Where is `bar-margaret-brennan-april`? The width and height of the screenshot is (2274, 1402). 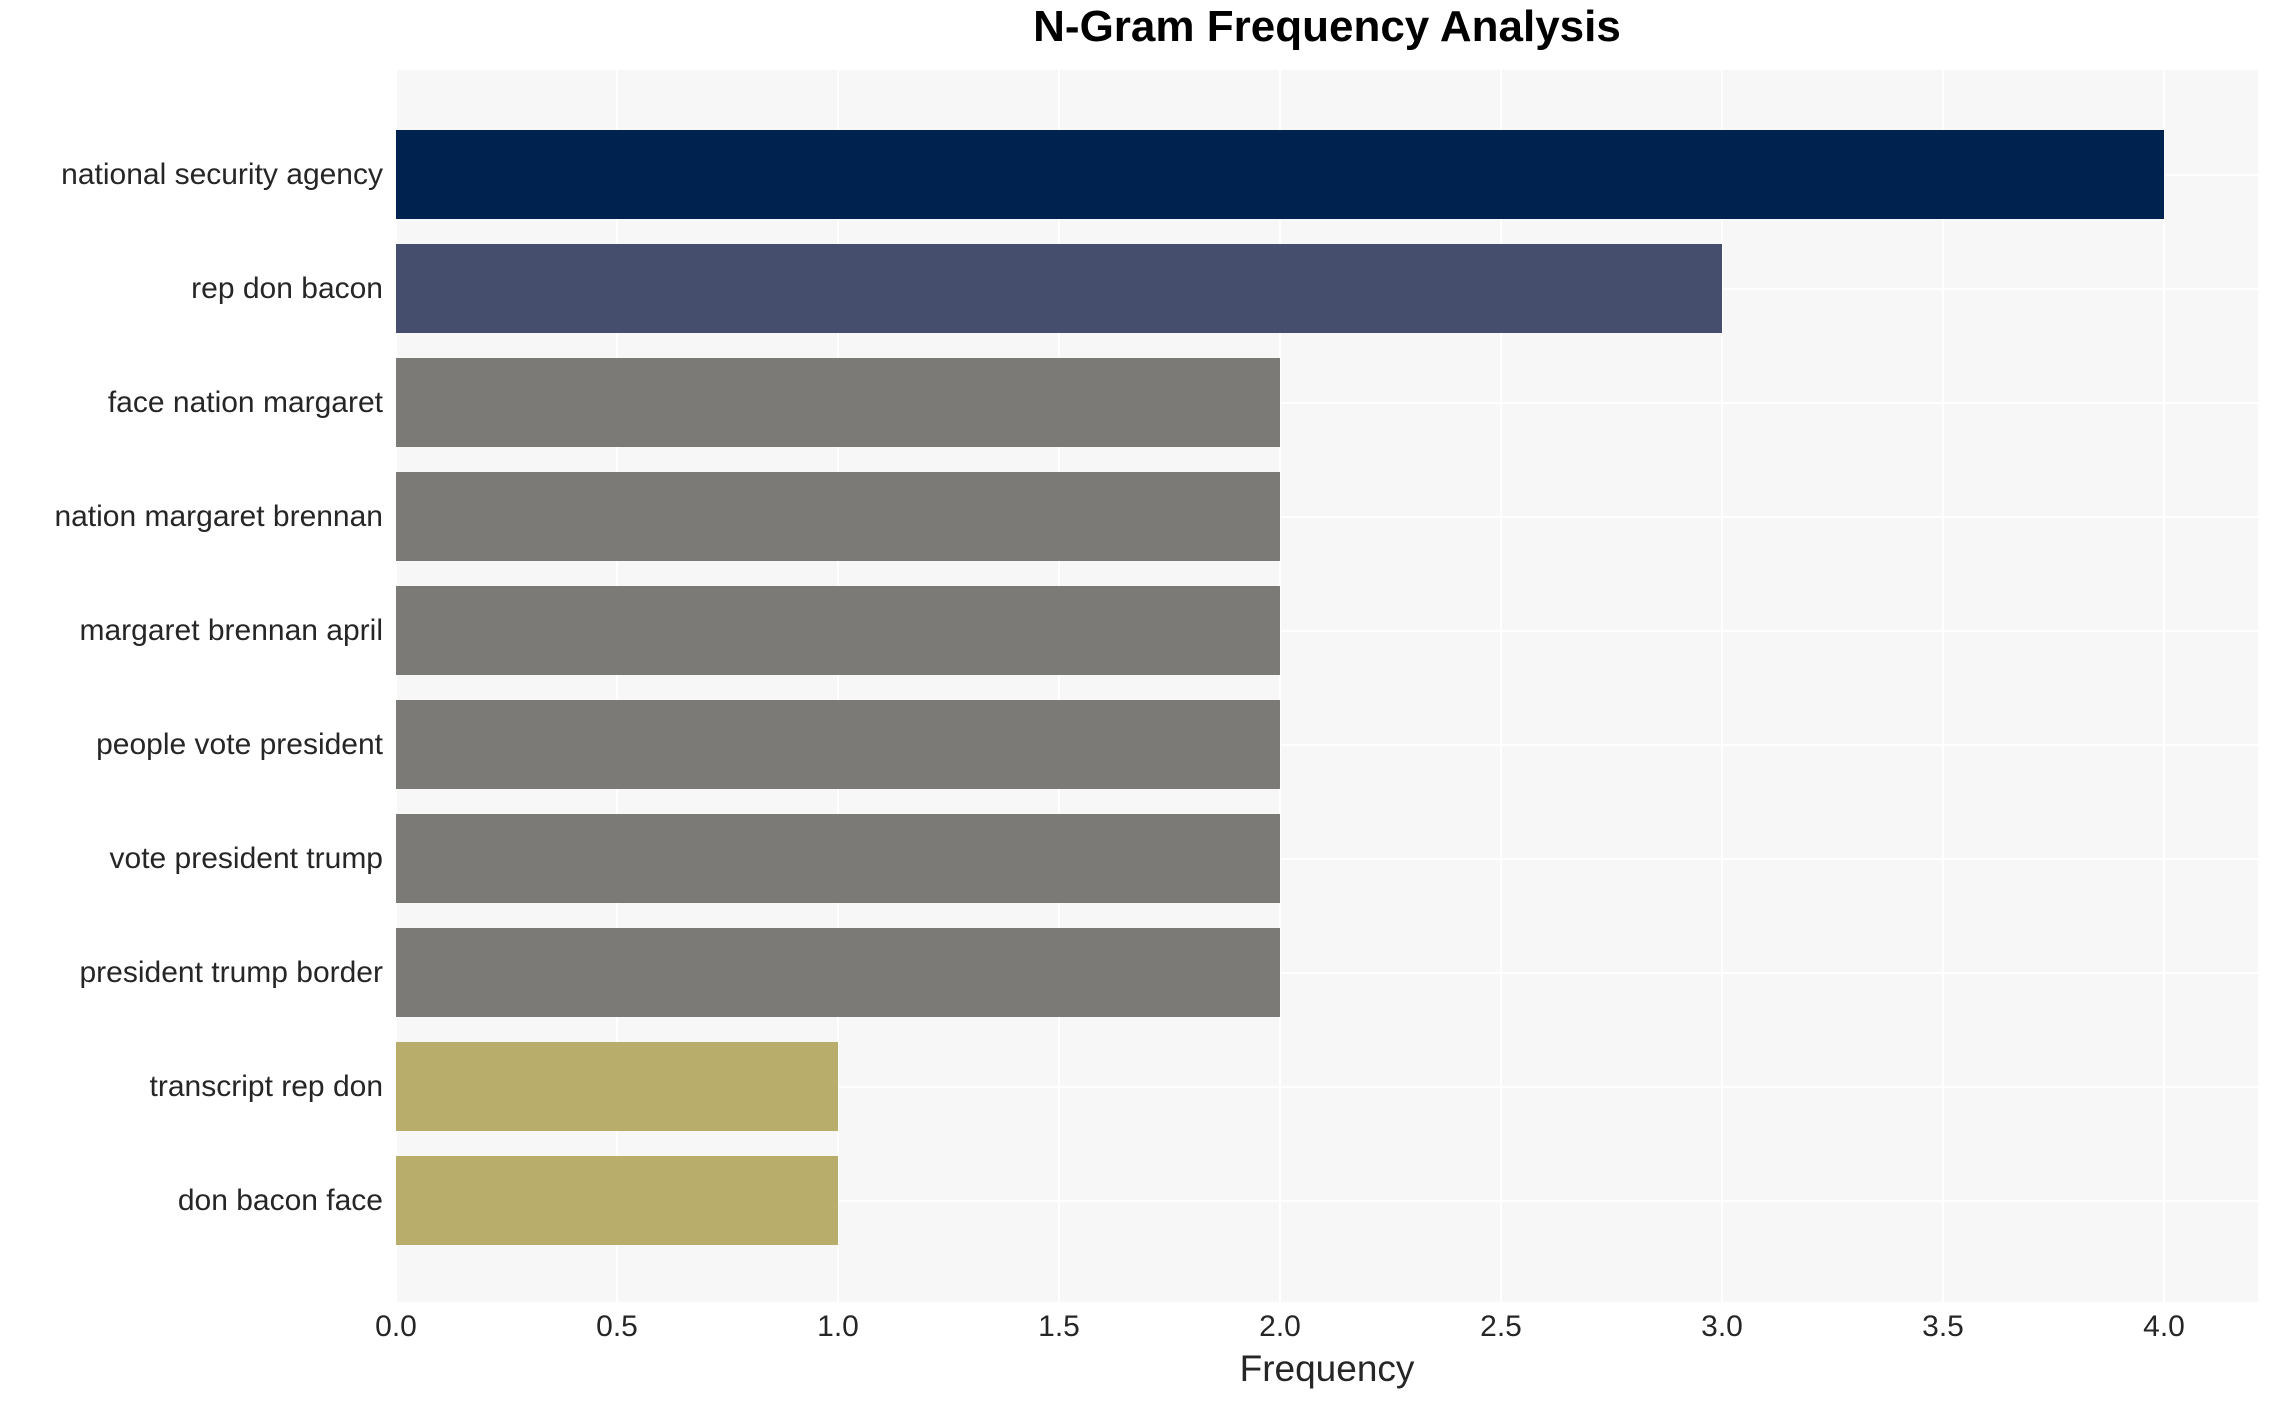
bar-margaret-brennan-april is located at coordinates (838, 630).